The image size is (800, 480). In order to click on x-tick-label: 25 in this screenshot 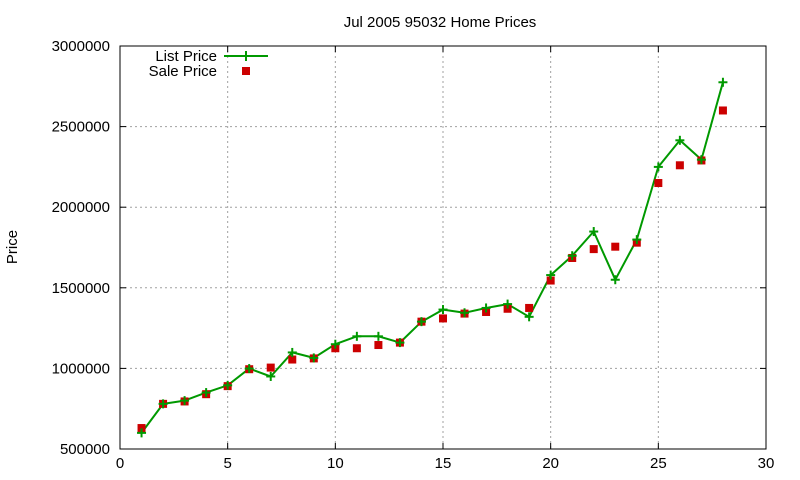, I will do `click(658, 463)`.